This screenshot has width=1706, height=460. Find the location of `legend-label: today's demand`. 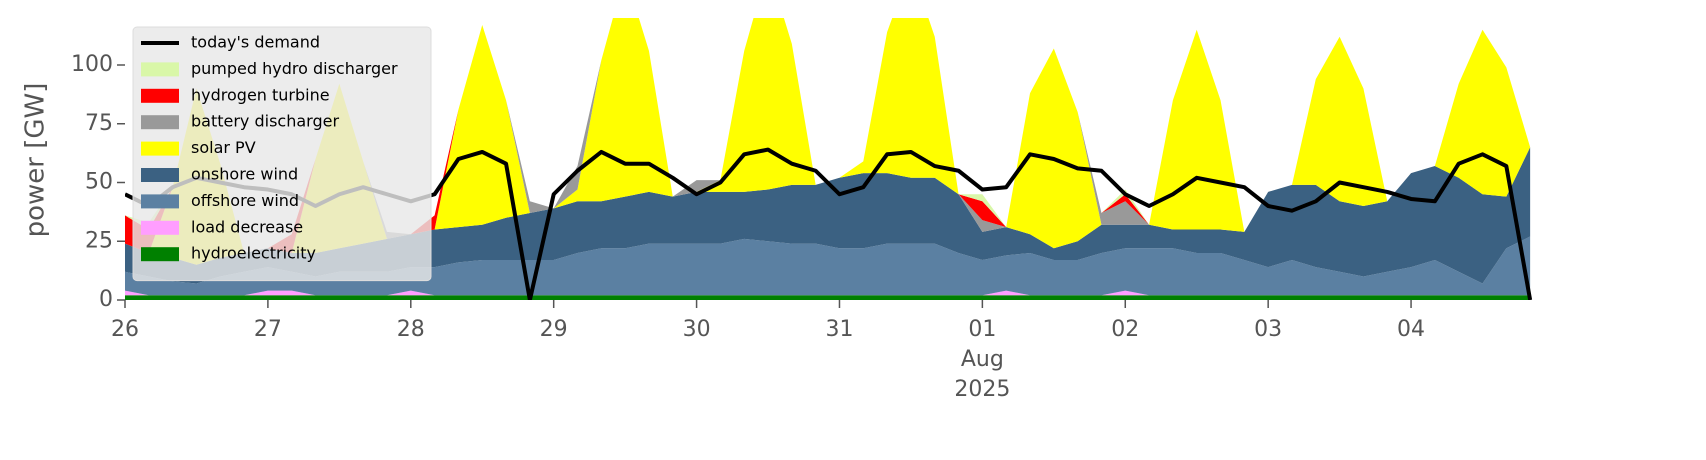

legend-label: today's demand is located at coordinates (255, 42).